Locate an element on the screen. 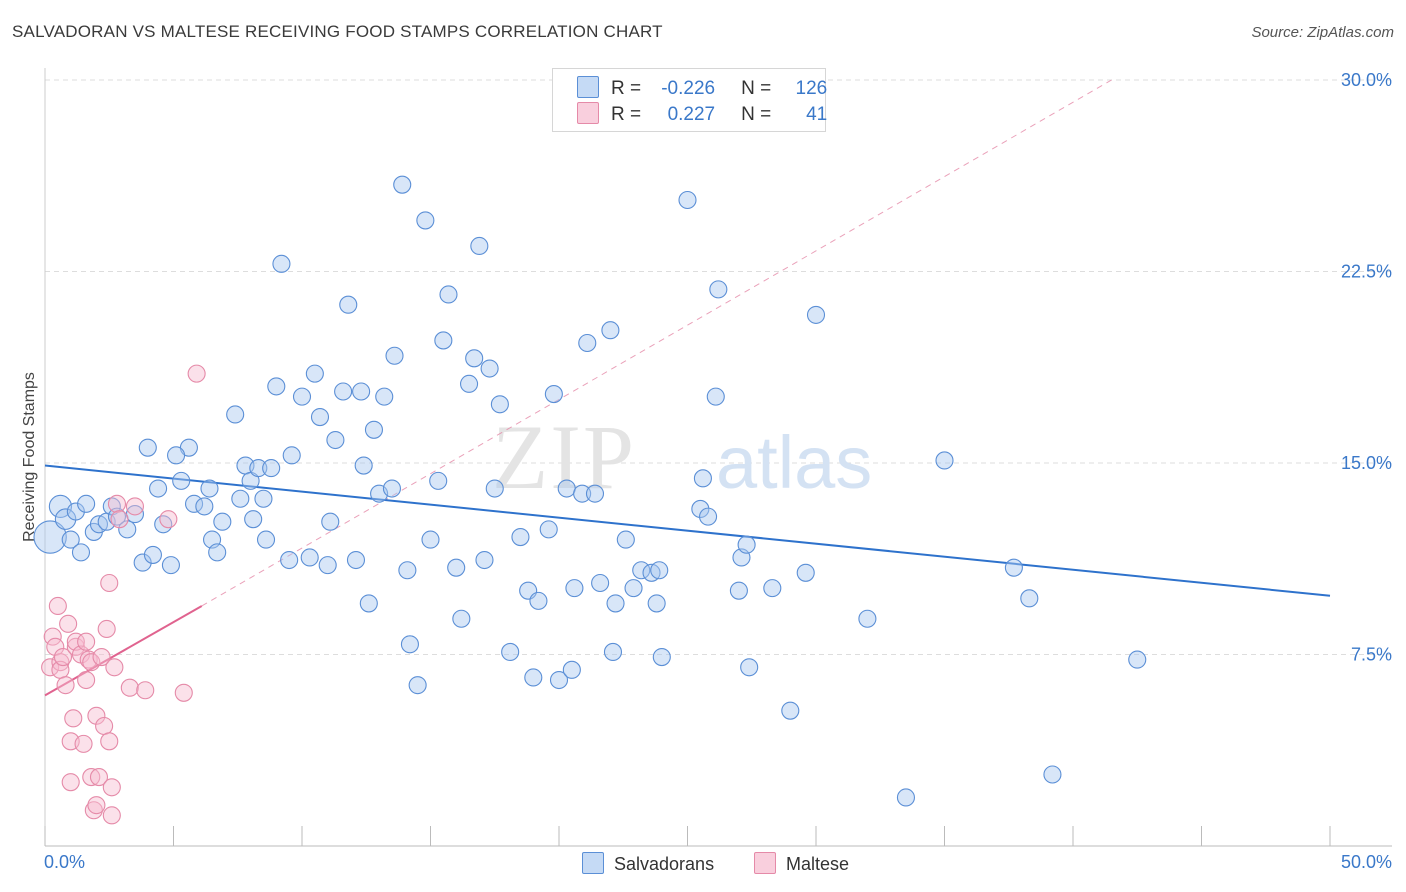  legend-r-label: R = is located at coordinates (626, 88).